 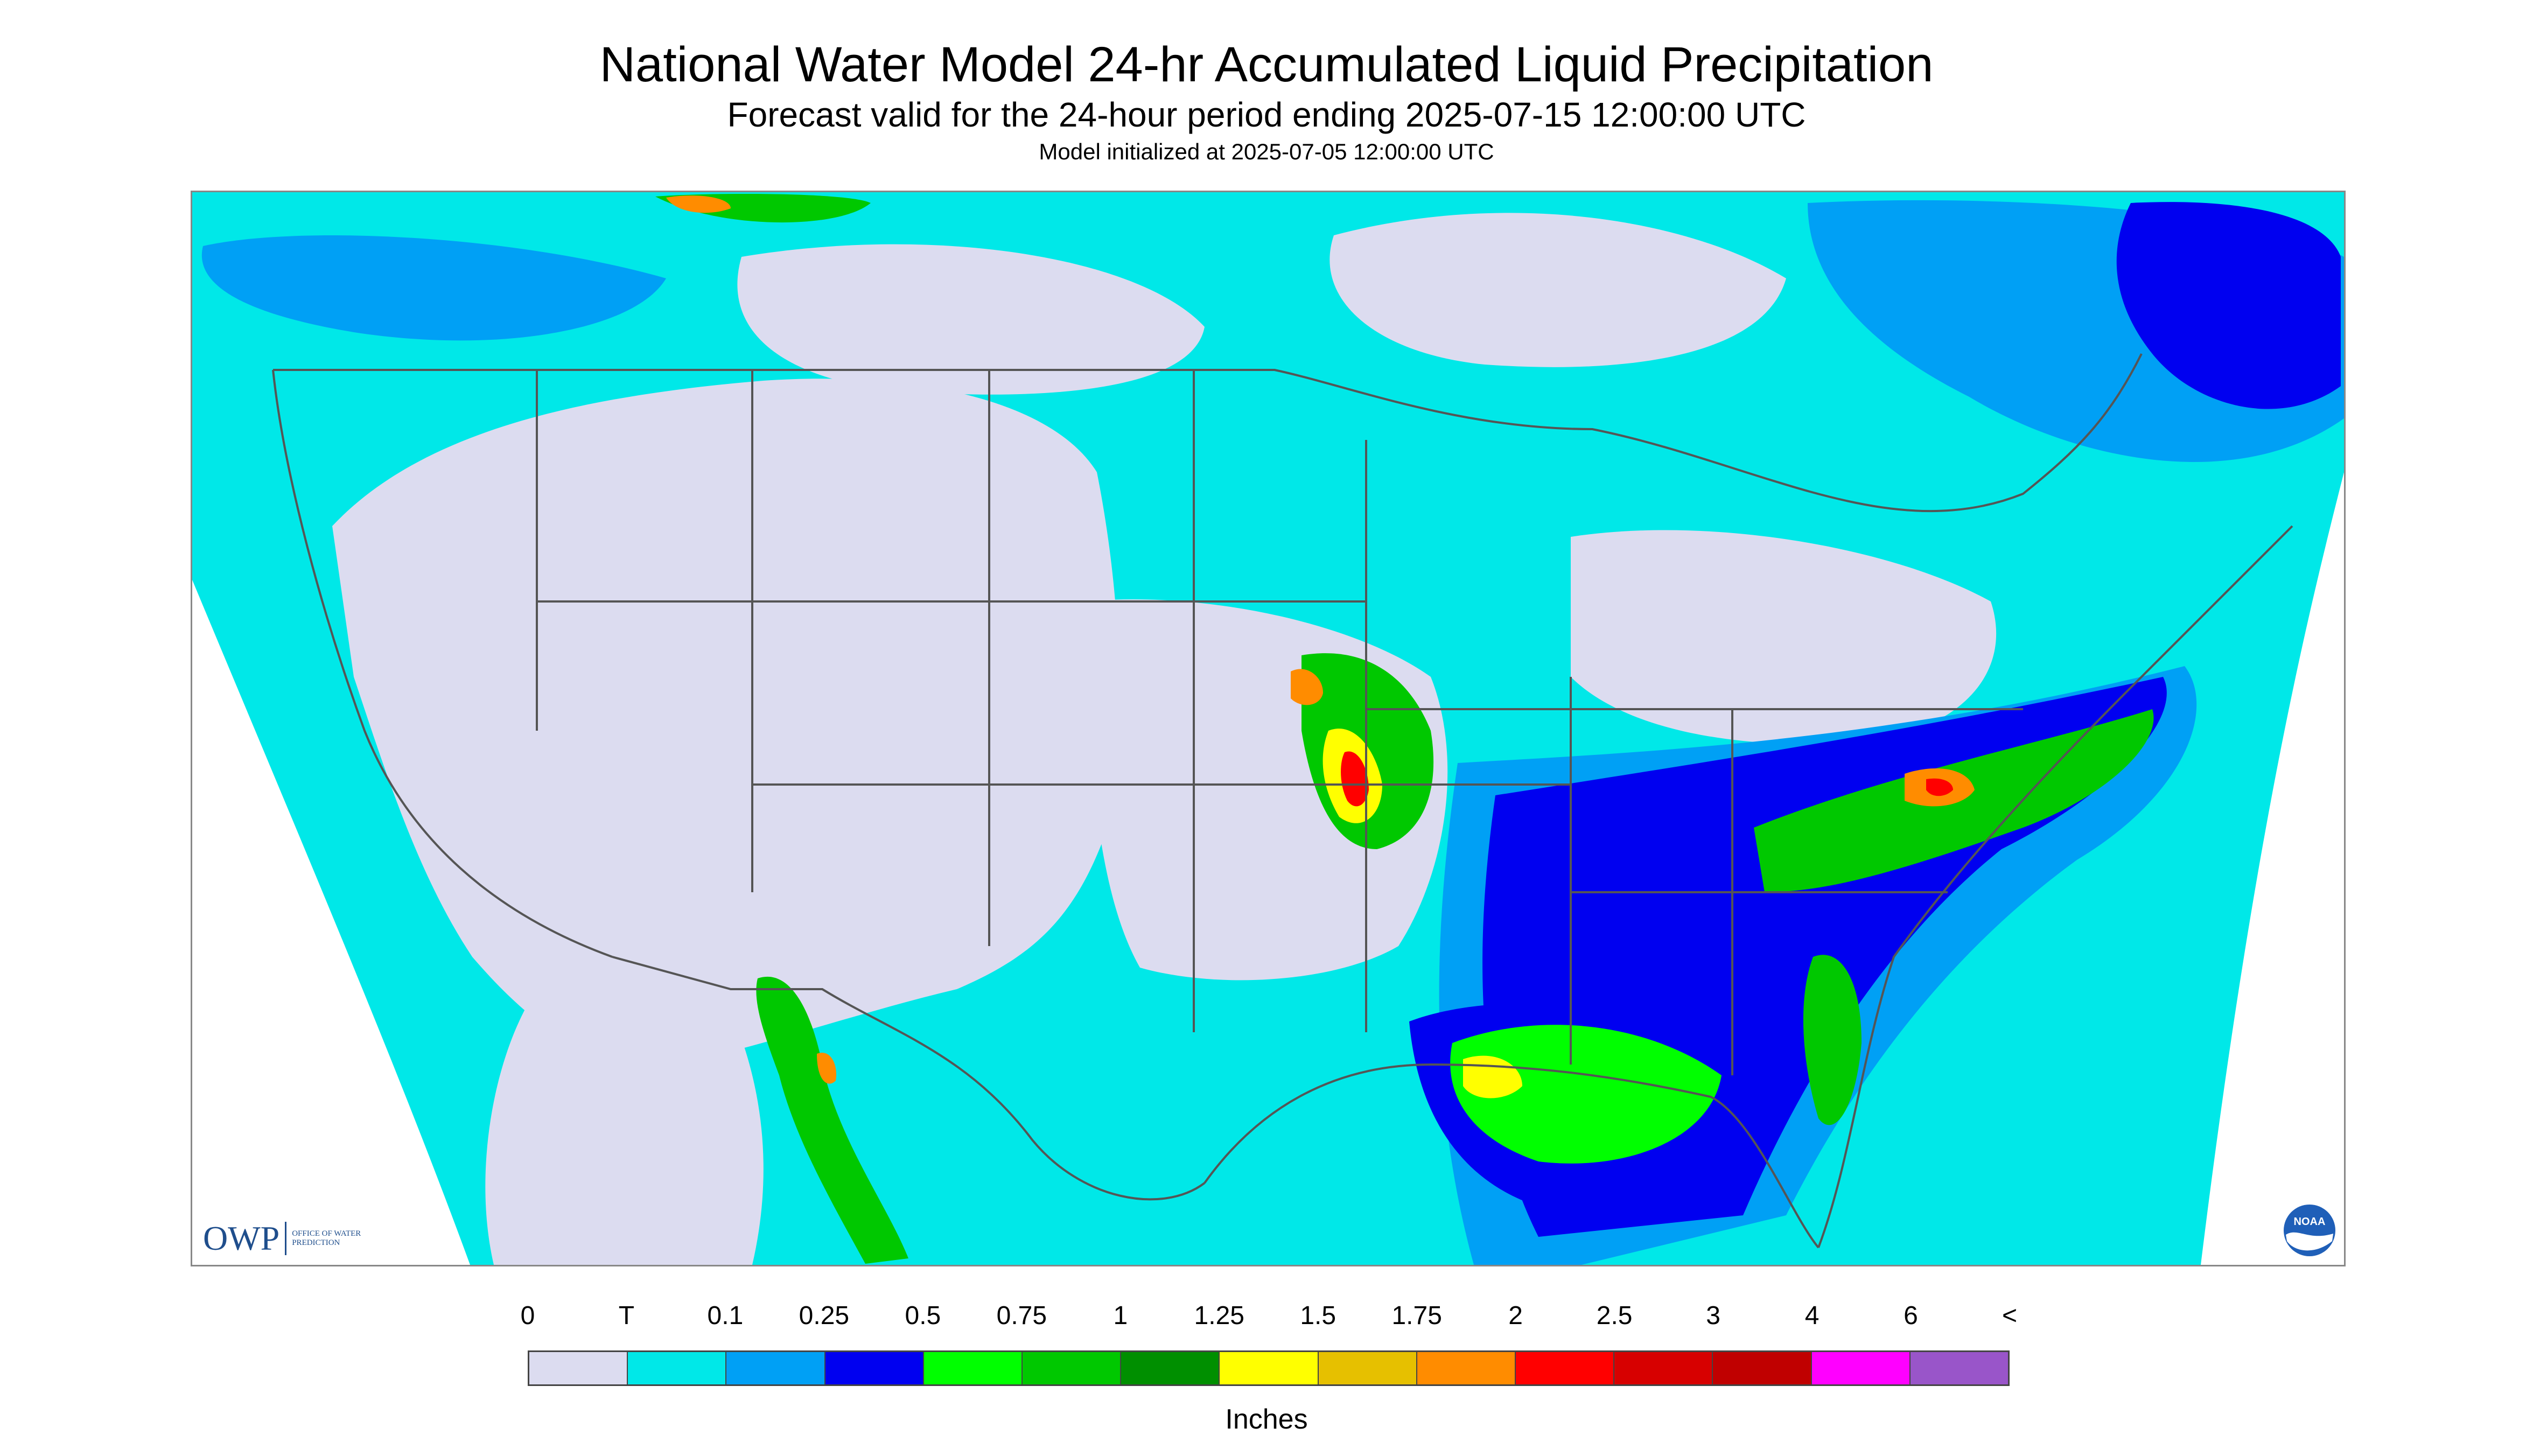 I want to click on gulf-coast, so click(x=1512, y=1156).